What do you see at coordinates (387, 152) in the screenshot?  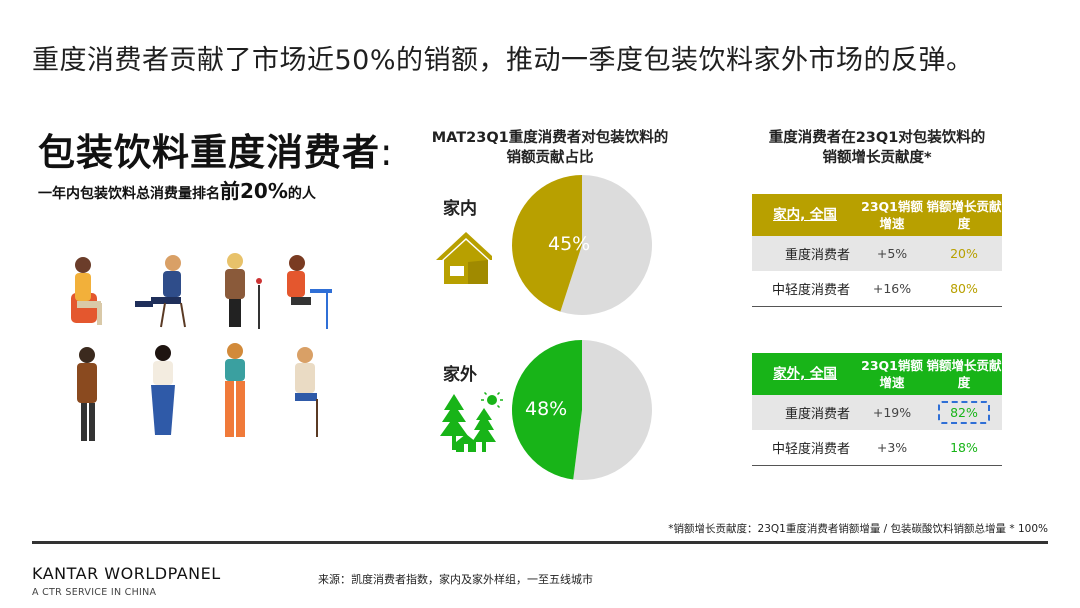 I see `section-title-colon: :` at bounding box center [387, 152].